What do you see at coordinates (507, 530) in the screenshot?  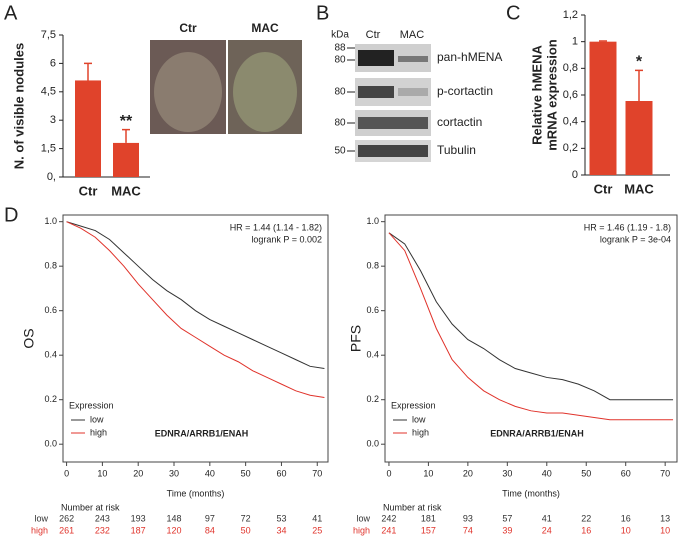 I see `at-risk-count: 39` at bounding box center [507, 530].